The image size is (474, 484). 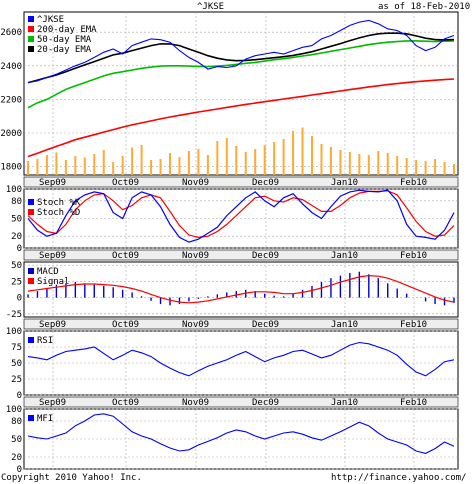 I want to click on ema50-line, so click(x=241, y=74).